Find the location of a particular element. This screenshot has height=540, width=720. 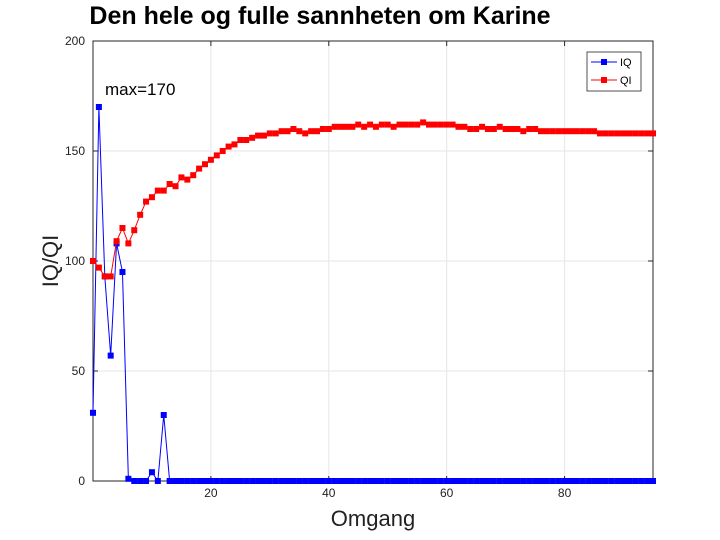

x-tick-label: 80 is located at coordinates (565, 493).